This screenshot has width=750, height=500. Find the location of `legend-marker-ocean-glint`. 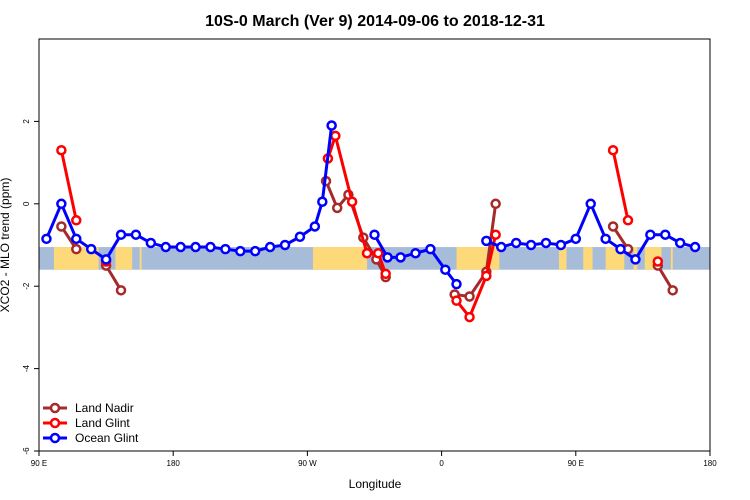

legend-marker-ocean-glint is located at coordinates (55, 438).